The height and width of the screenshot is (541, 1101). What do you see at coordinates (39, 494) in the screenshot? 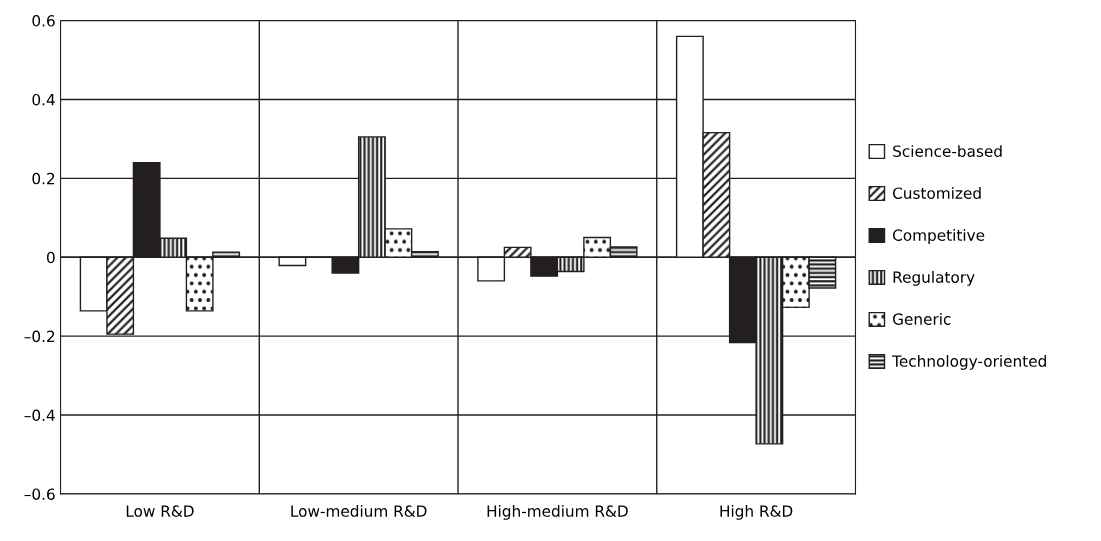
I see `y-tick-label: –0.6` at bounding box center [39, 494].